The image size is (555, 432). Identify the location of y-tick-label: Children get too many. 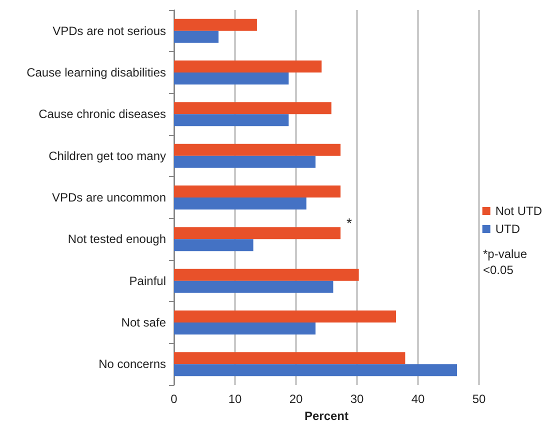
(107, 155).